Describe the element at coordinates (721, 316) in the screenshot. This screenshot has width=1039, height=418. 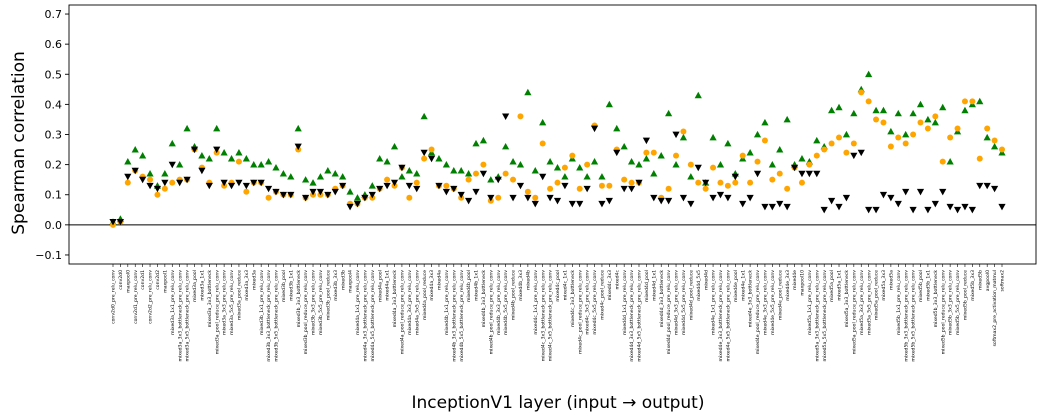
I see `x-tick-label: mixed4e_3x3_bottleneck_pre_relu_conv` at that location.